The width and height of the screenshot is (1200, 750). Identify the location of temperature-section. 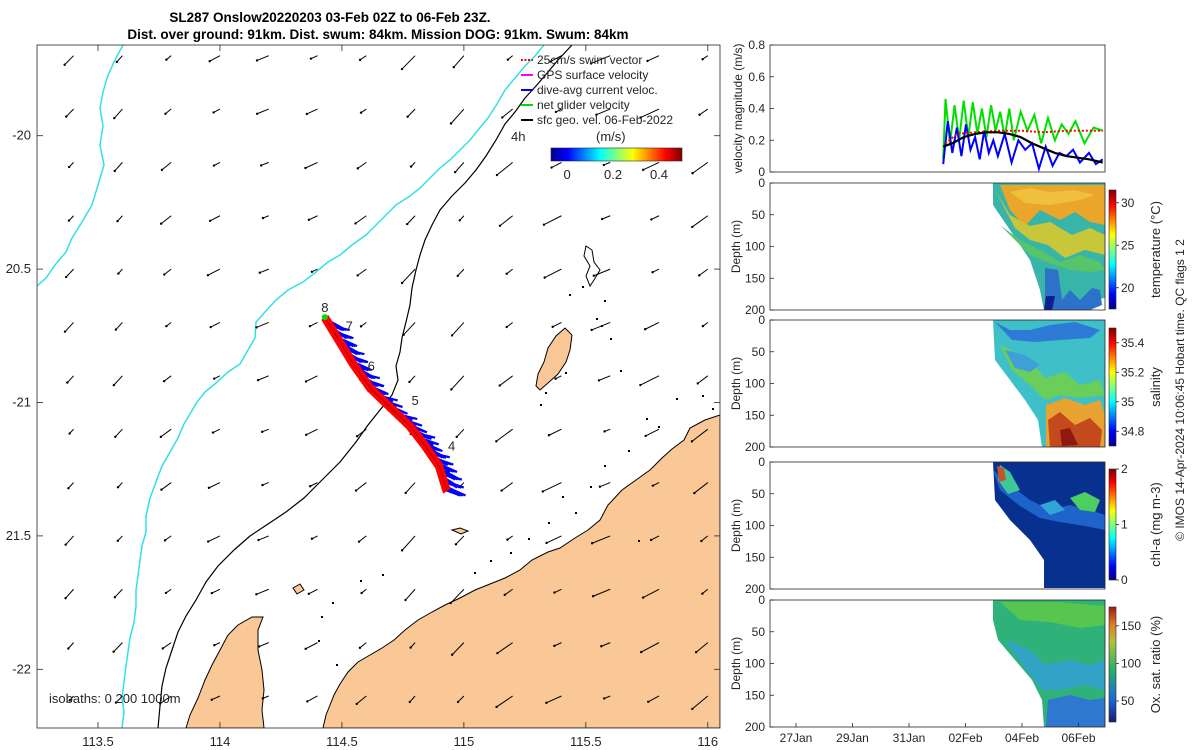
(937, 246).